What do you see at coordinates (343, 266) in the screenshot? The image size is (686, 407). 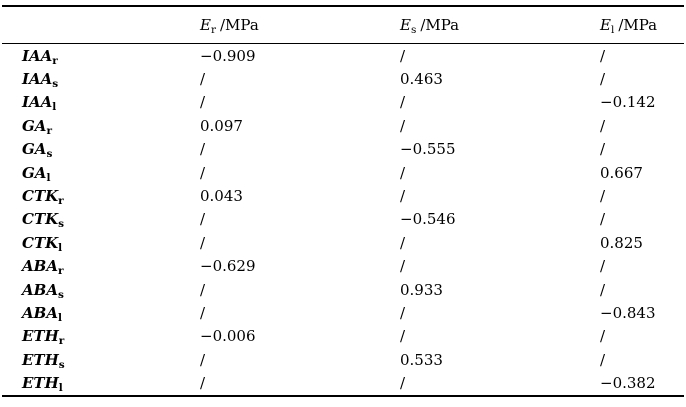 I see `table-row-aba-r: ABAr −0.629 / /` at bounding box center [343, 266].